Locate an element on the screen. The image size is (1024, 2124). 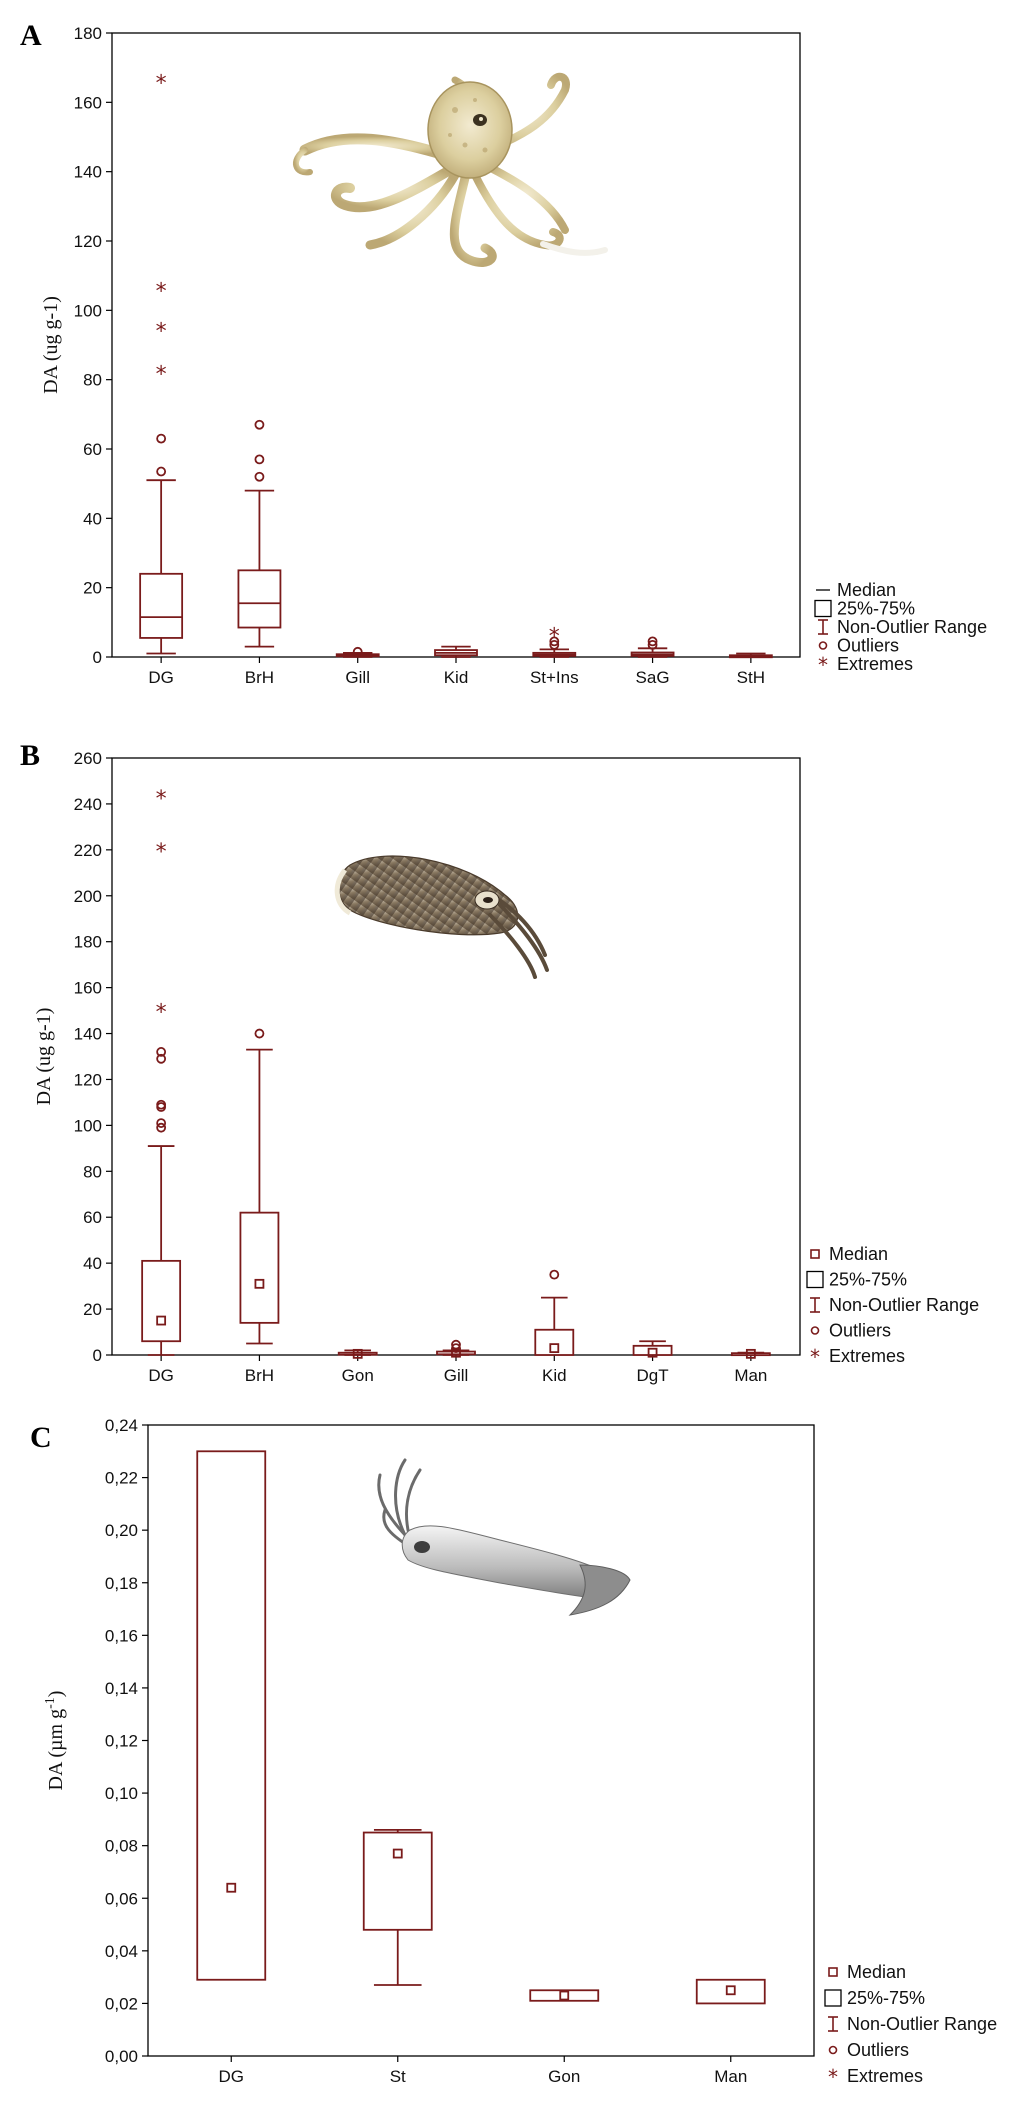
x-tick-label: Gill is located at coordinates (357, 677).